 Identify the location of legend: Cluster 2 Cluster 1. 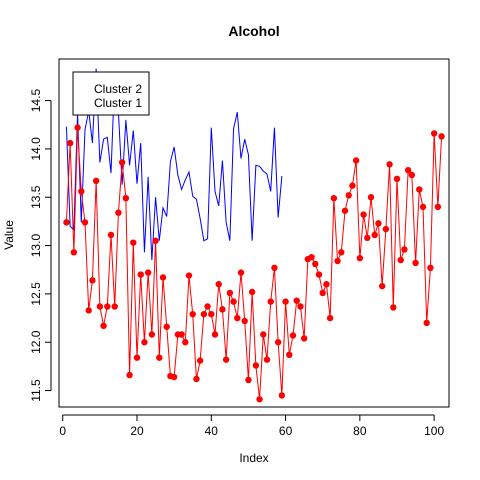
(111, 93).